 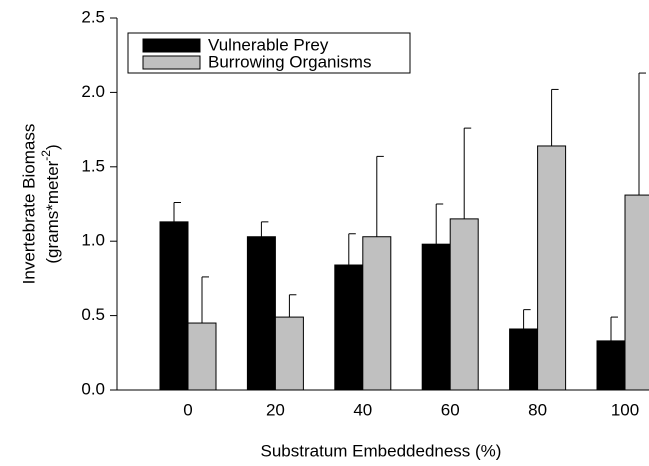 I want to click on y-label-superscript: -2, so click(x=46, y=155).